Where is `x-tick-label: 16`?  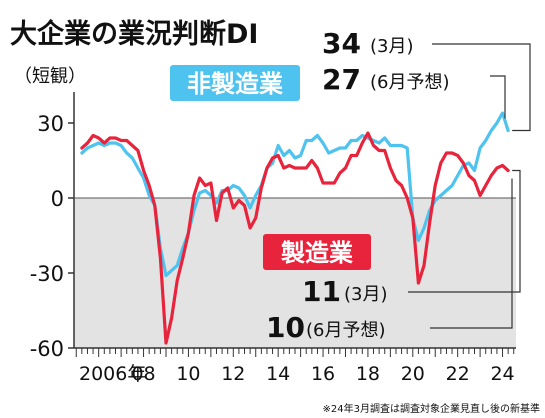 x-tick-label: 16 is located at coordinates (323, 374).